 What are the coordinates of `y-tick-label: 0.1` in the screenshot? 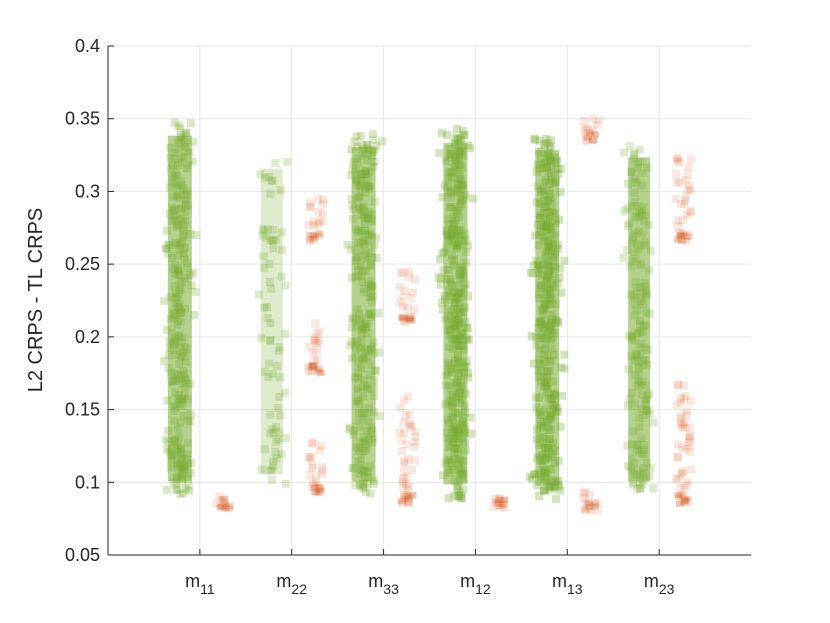 It's located at (87, 482).